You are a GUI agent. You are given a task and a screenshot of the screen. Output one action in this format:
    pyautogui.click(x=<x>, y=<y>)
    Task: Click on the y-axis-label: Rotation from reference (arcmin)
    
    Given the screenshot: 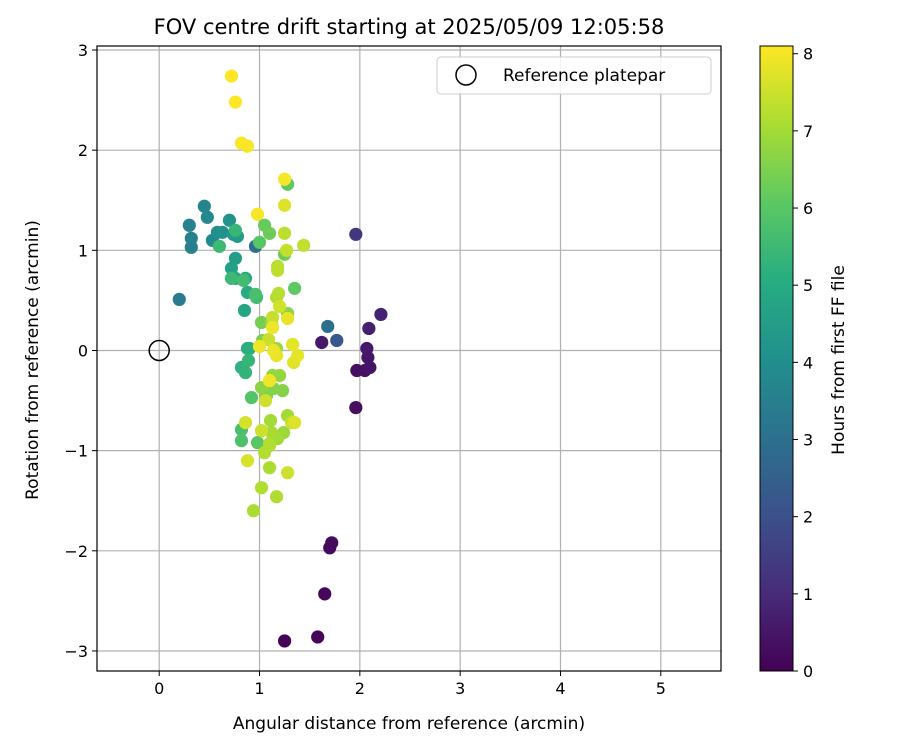 What is the action you would take?
    pyautogui.click(x=33, y=360)
    